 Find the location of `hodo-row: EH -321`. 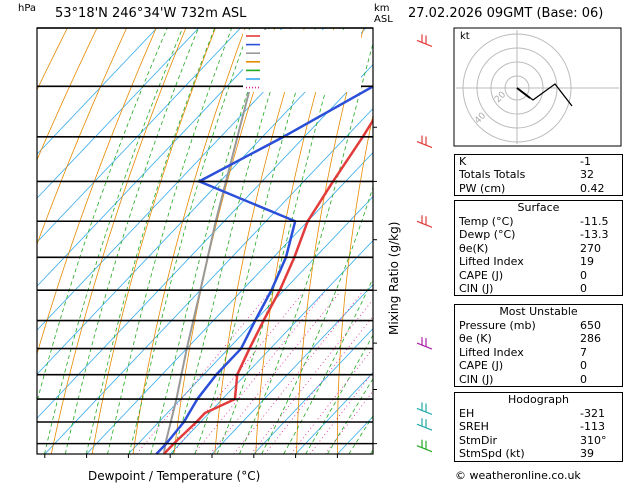

hodo-row: EH -321 is located at coordinates (538, 413).